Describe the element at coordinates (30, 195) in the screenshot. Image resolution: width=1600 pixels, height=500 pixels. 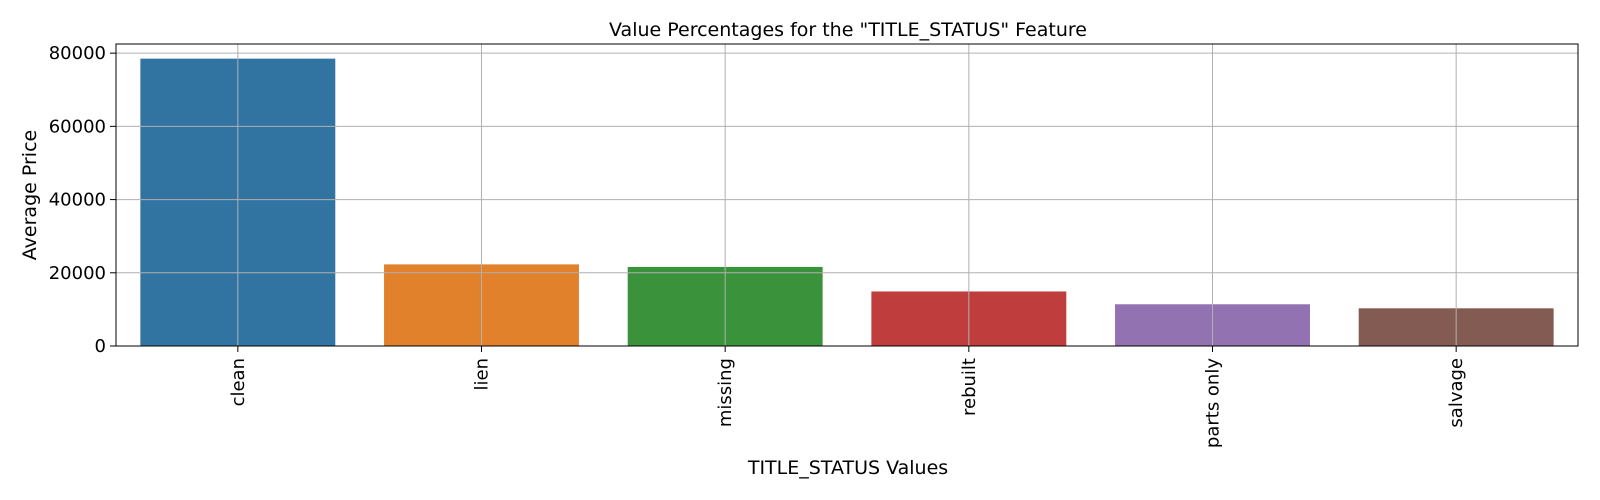
I see `y-axis-label: Average Price` at that location.